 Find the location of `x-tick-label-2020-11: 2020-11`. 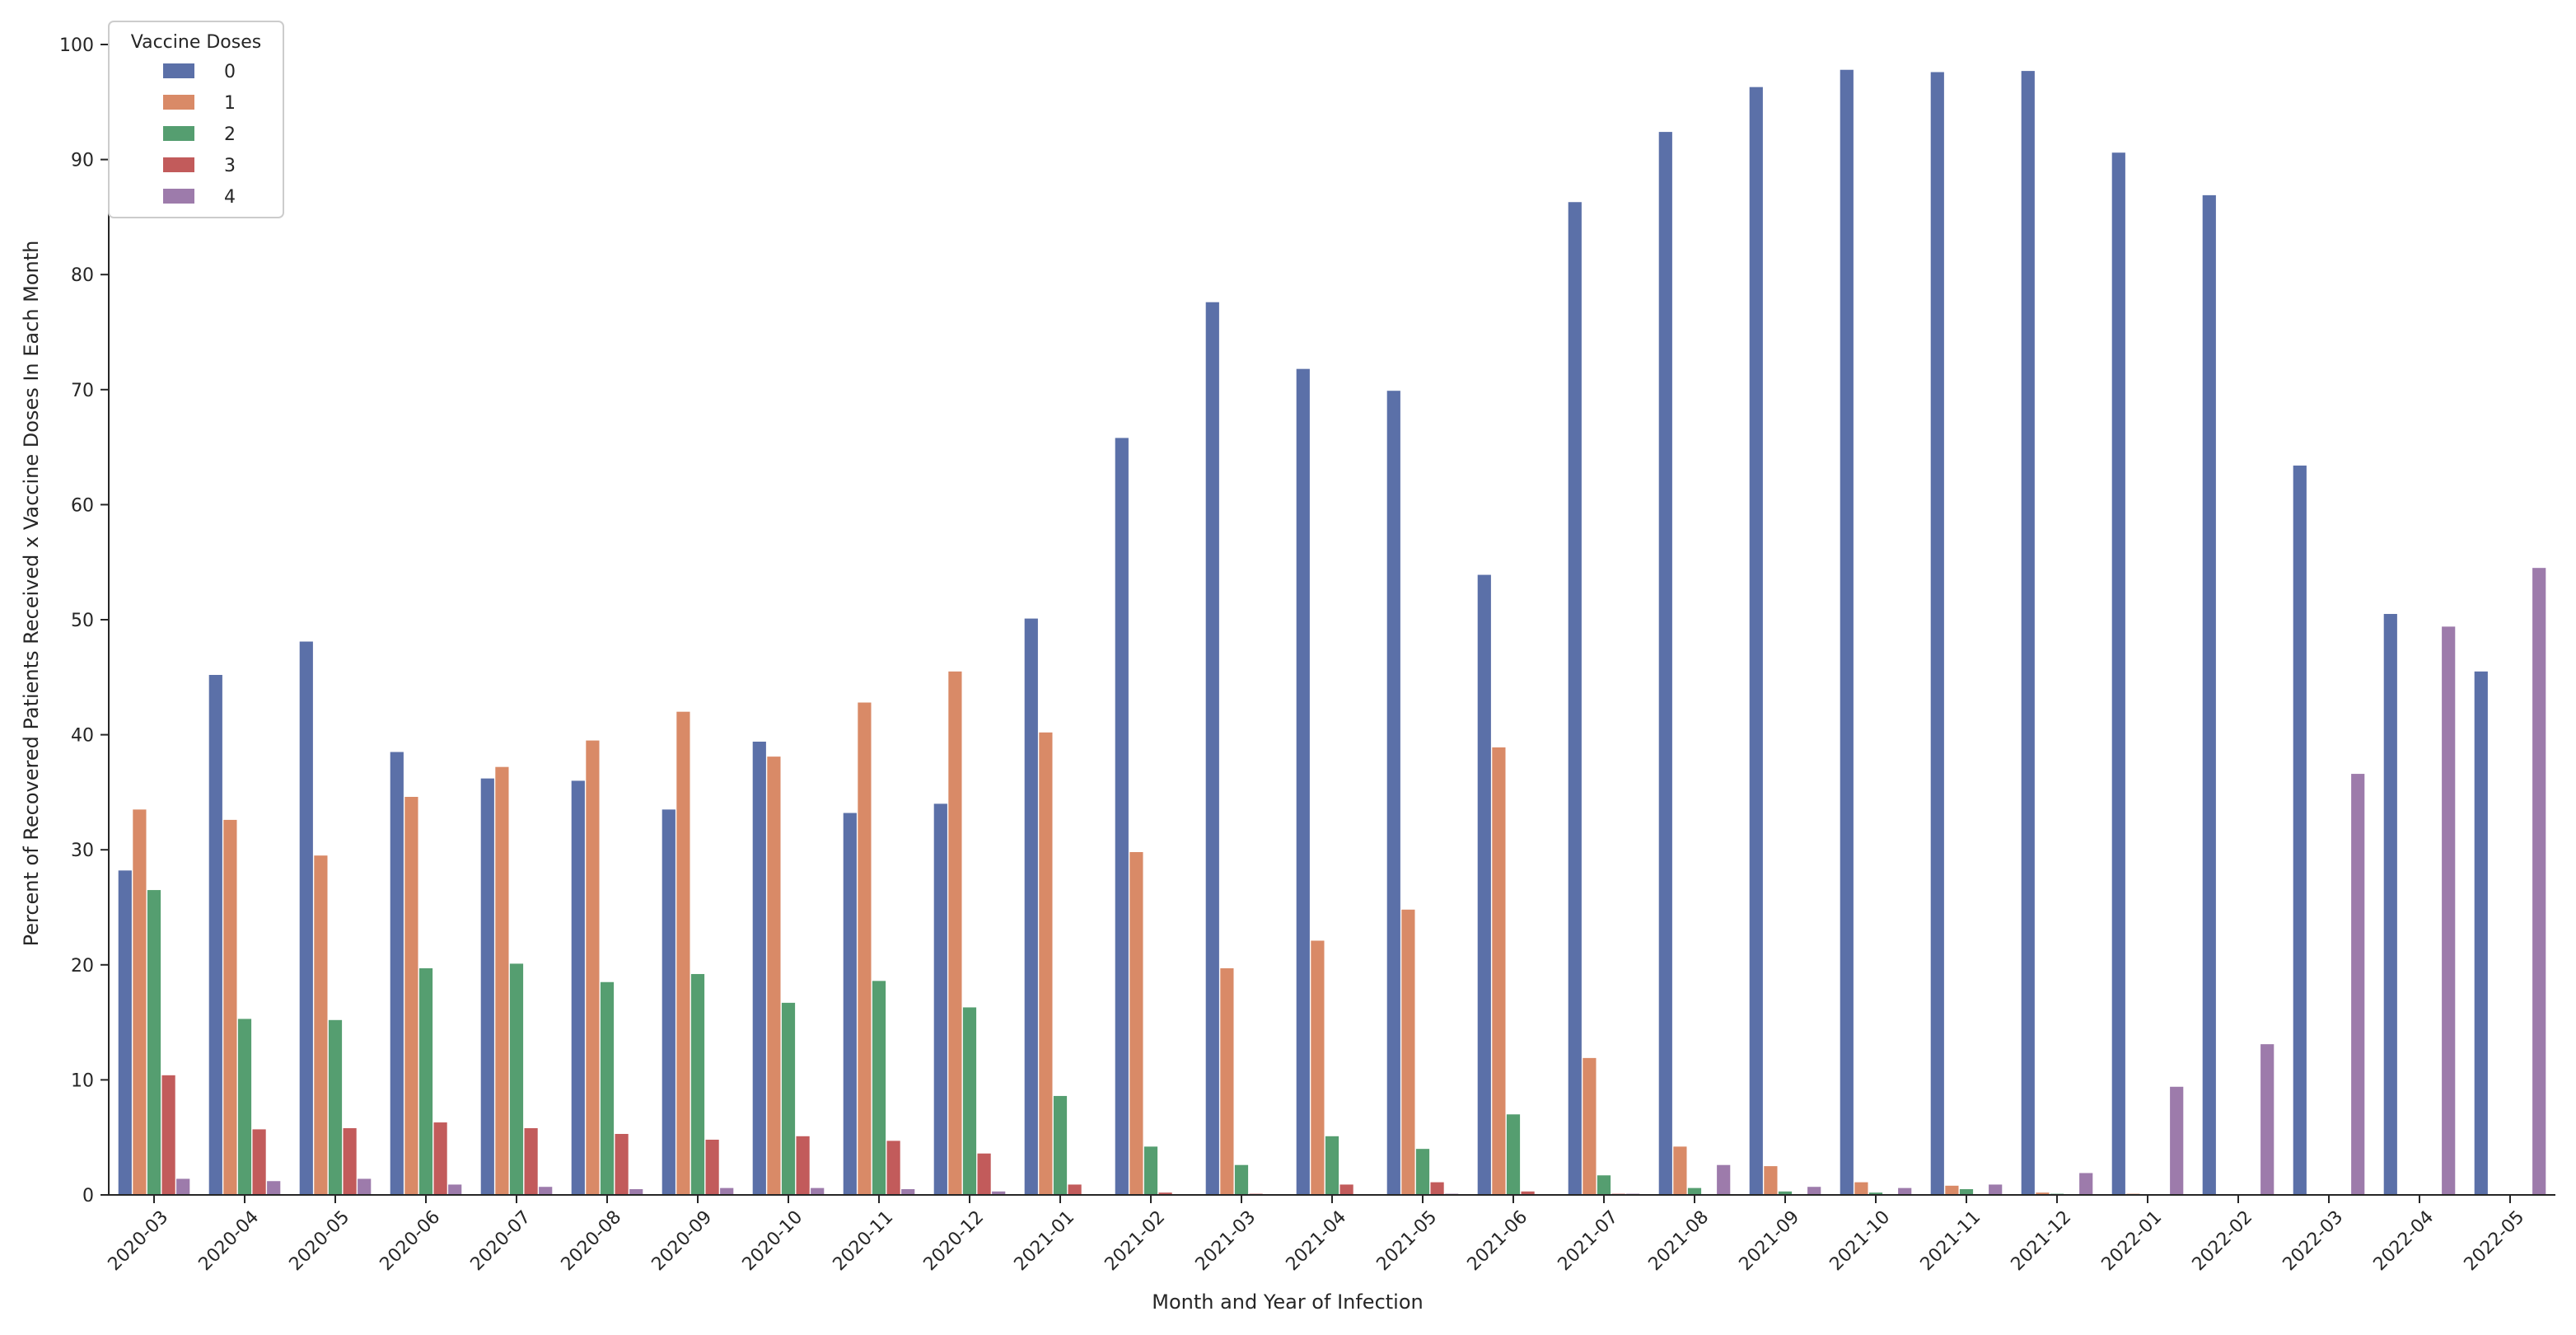

x-tick-label-2020-11: 2020-11 is located at coordinates (864, 1242).